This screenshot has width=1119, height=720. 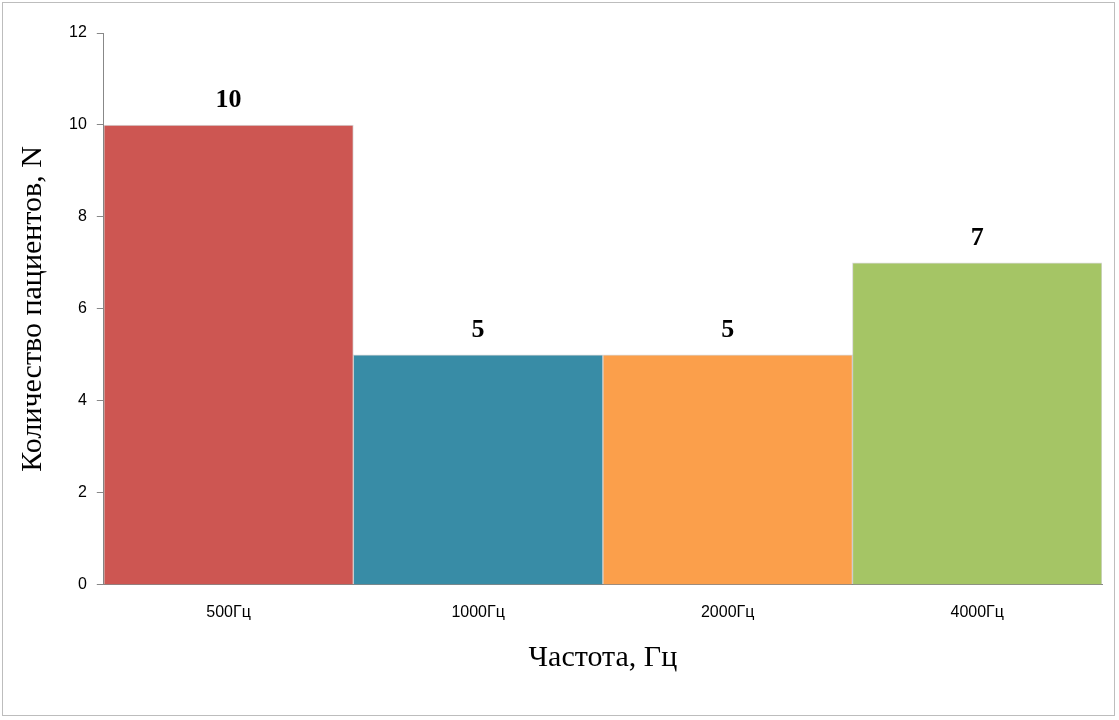 What do you see at coordinates (78, 124) in the screenshot?
I see `y-tick-label: 10` at bounding box center [78, 124].